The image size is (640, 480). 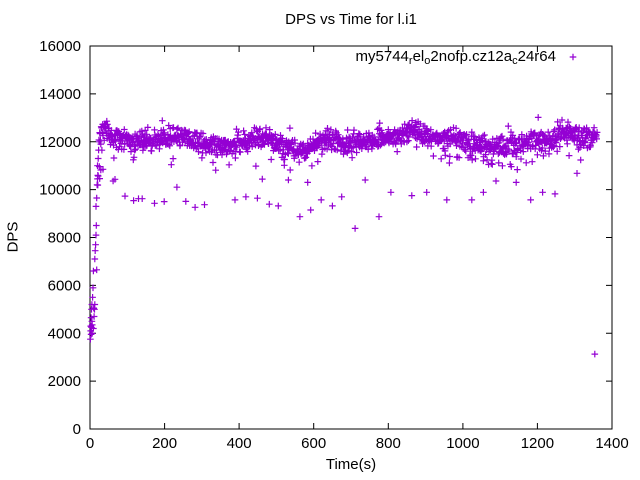 I want to click on legend-plus-marker-icon, so click(x=573, y=57).